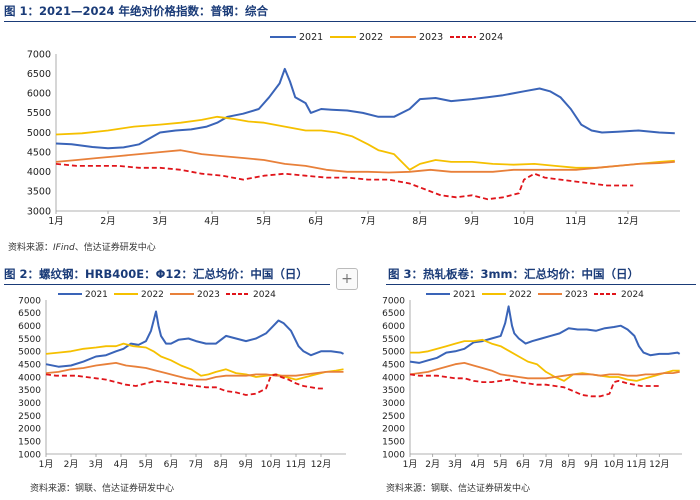 The height and width of the screenshot is (500, 700). Describe the element at coordinates (167, 284) in the screenshot. I see `figure-2-title-rule` at that location.